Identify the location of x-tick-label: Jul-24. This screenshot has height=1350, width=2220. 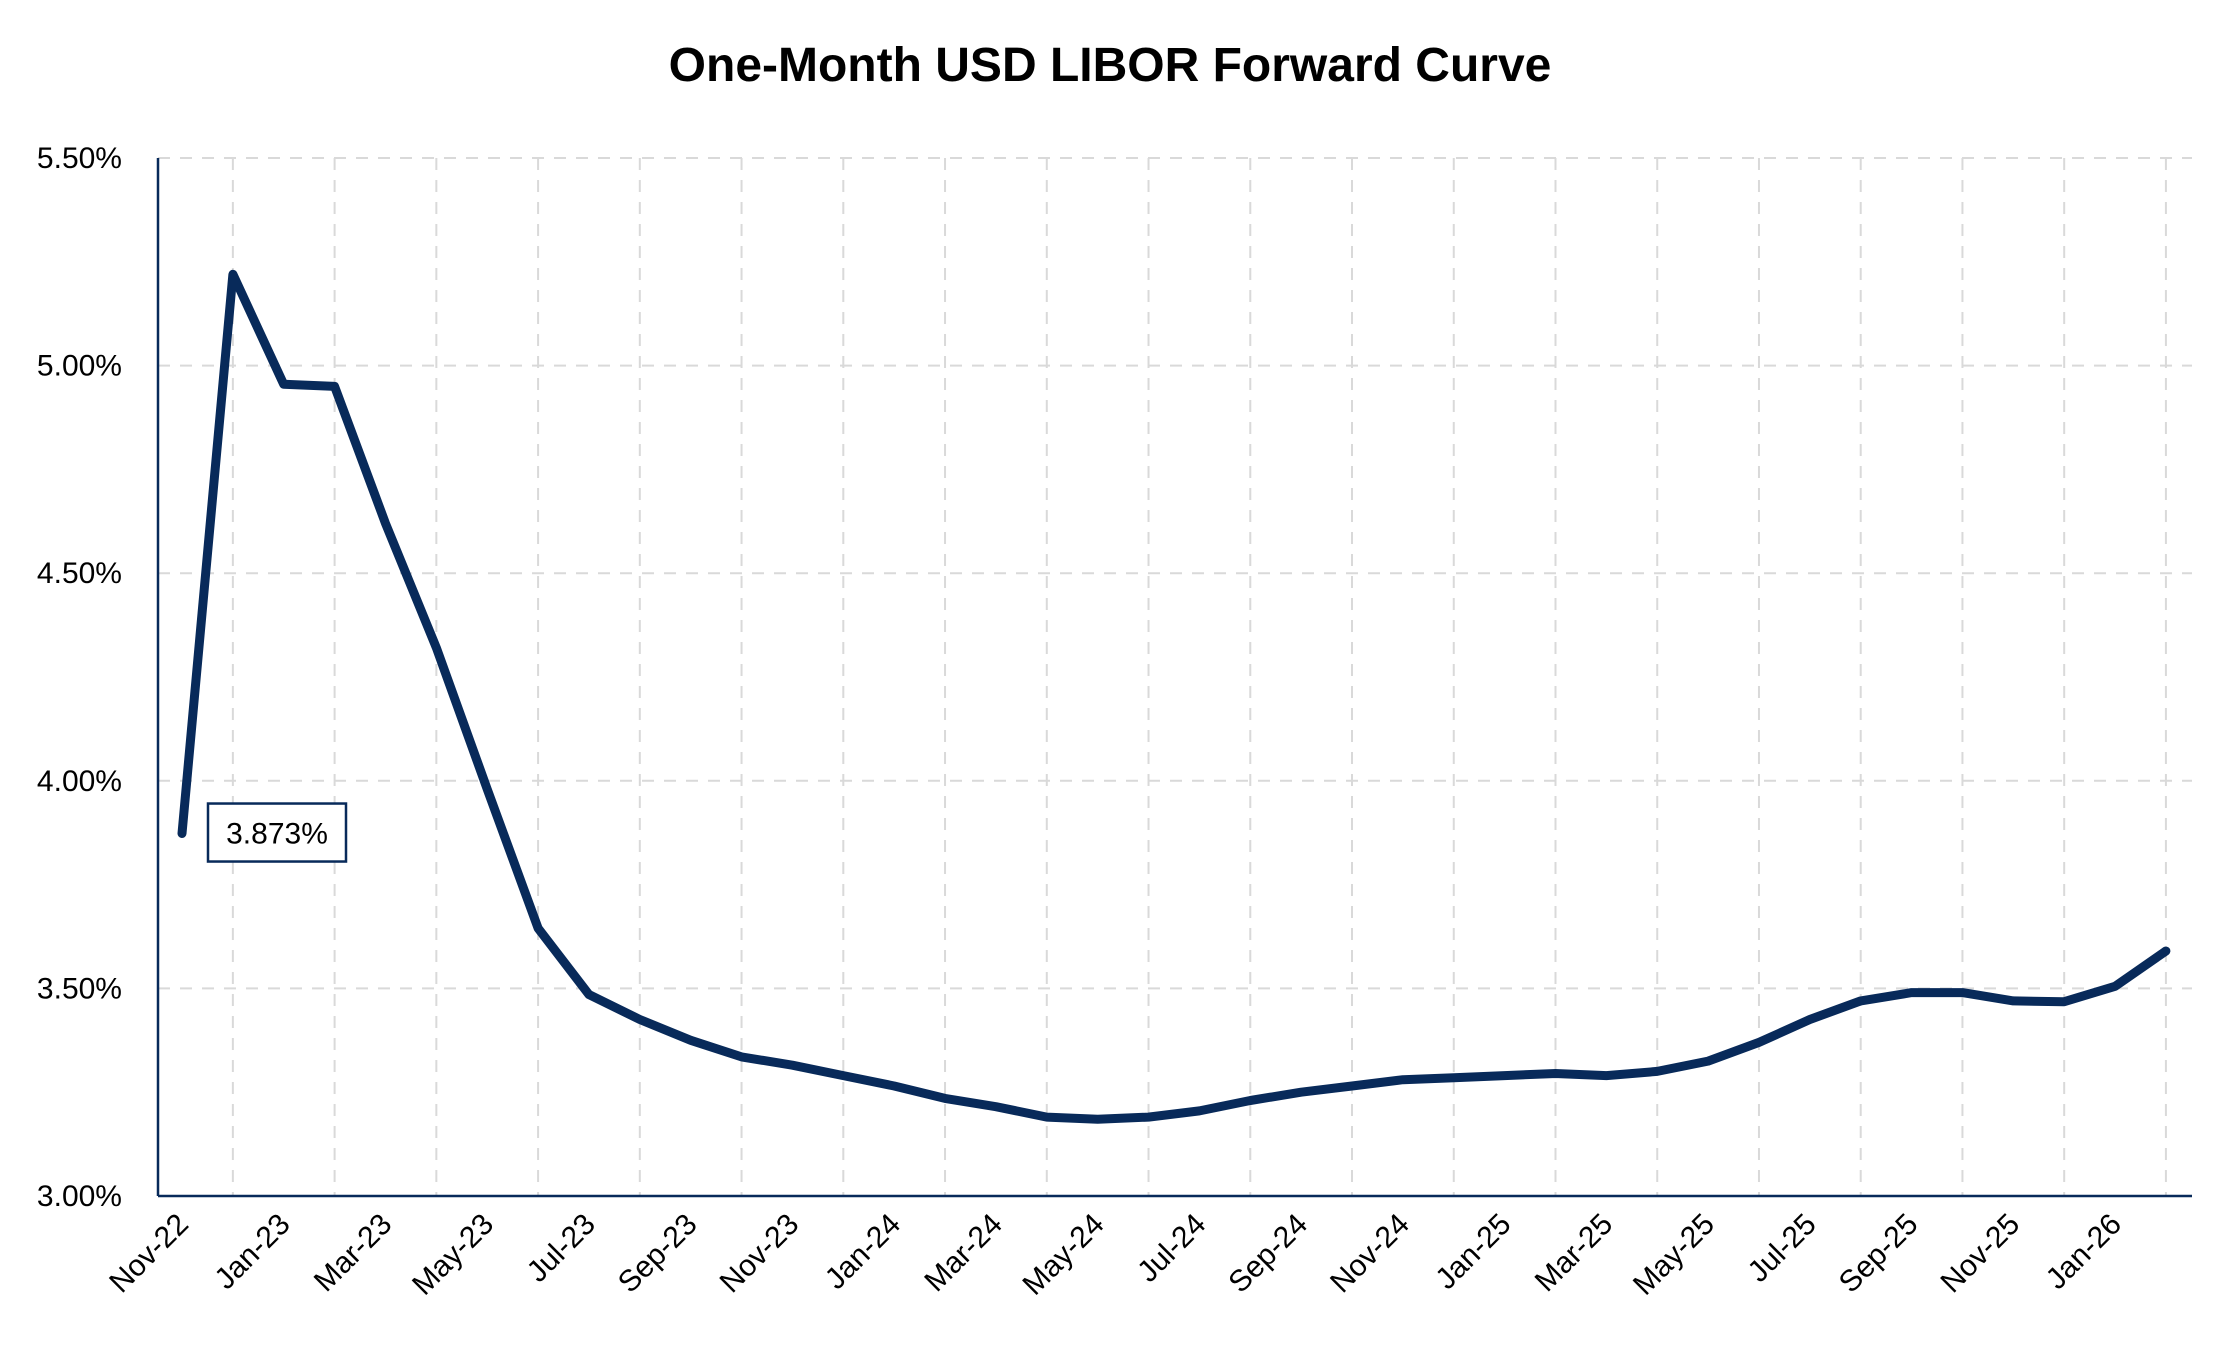
(1171, 1248).